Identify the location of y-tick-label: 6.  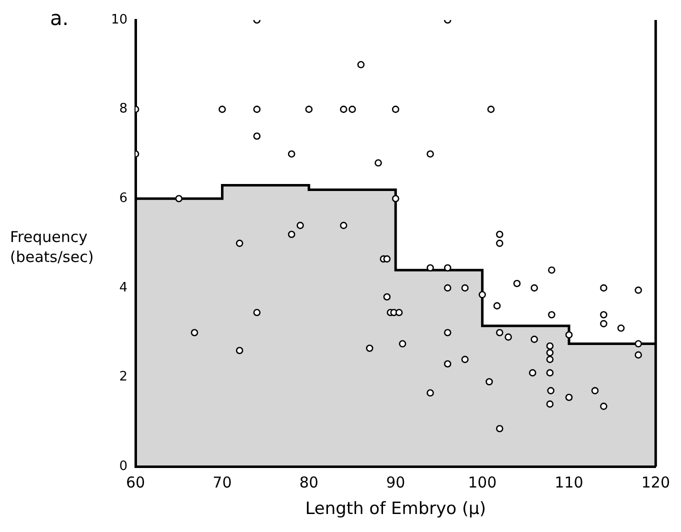
(123, 198).